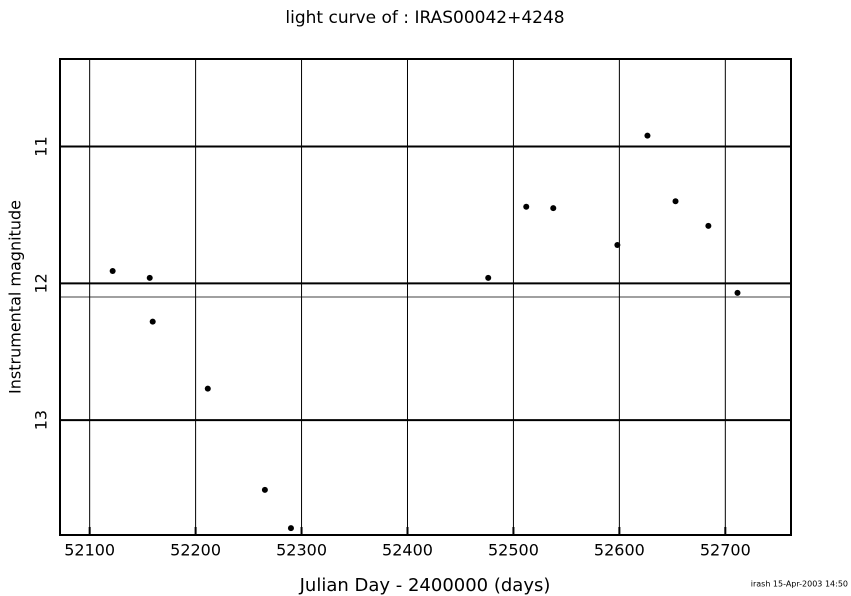 This screenshot has width=851, height=596. What do you see at coordinates (89, 550) in the screenshot?
I see `x-tick-label: 52100` at bounding box center [89, 550].